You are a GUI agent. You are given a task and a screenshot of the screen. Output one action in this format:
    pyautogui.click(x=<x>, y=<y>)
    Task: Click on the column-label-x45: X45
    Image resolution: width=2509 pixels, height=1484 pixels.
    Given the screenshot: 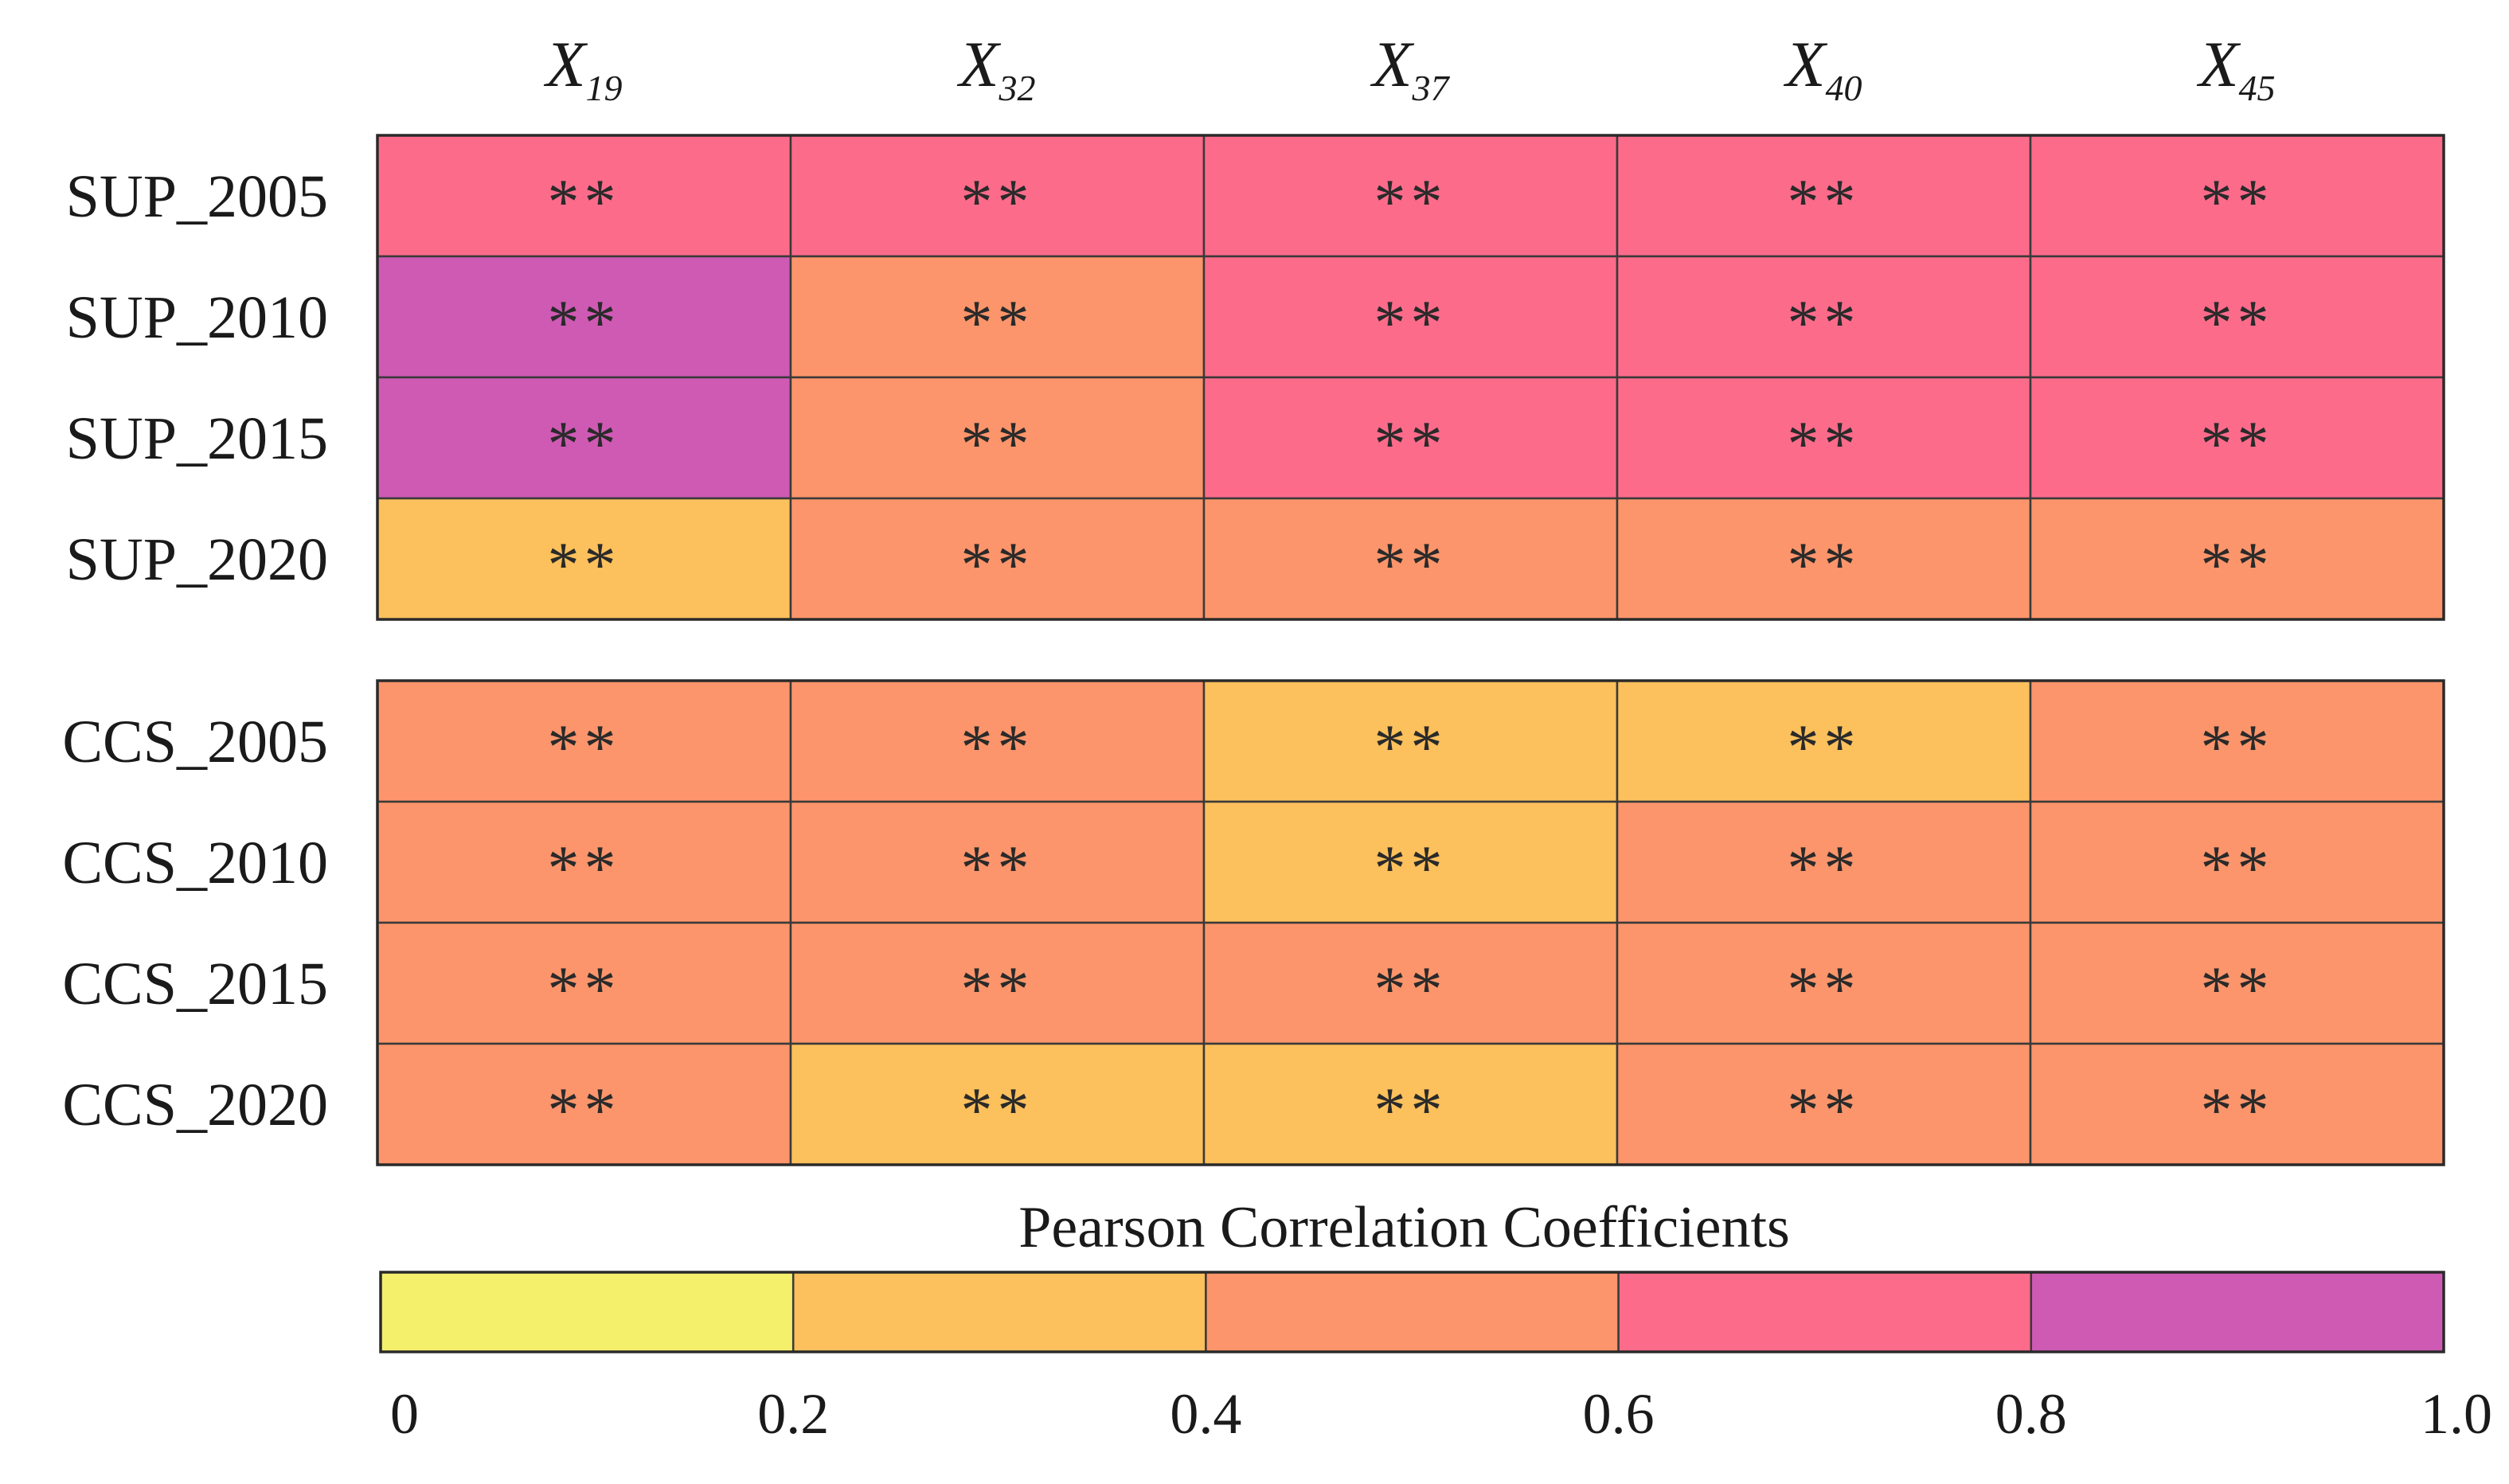 What is the action you would take?
    pyautogui.click(x=2235, y=68)
    